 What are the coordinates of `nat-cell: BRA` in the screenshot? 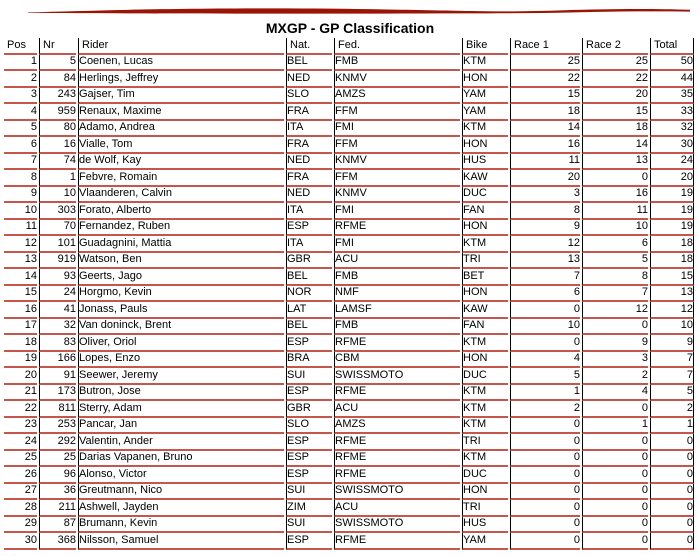 It's located at (309, 359).